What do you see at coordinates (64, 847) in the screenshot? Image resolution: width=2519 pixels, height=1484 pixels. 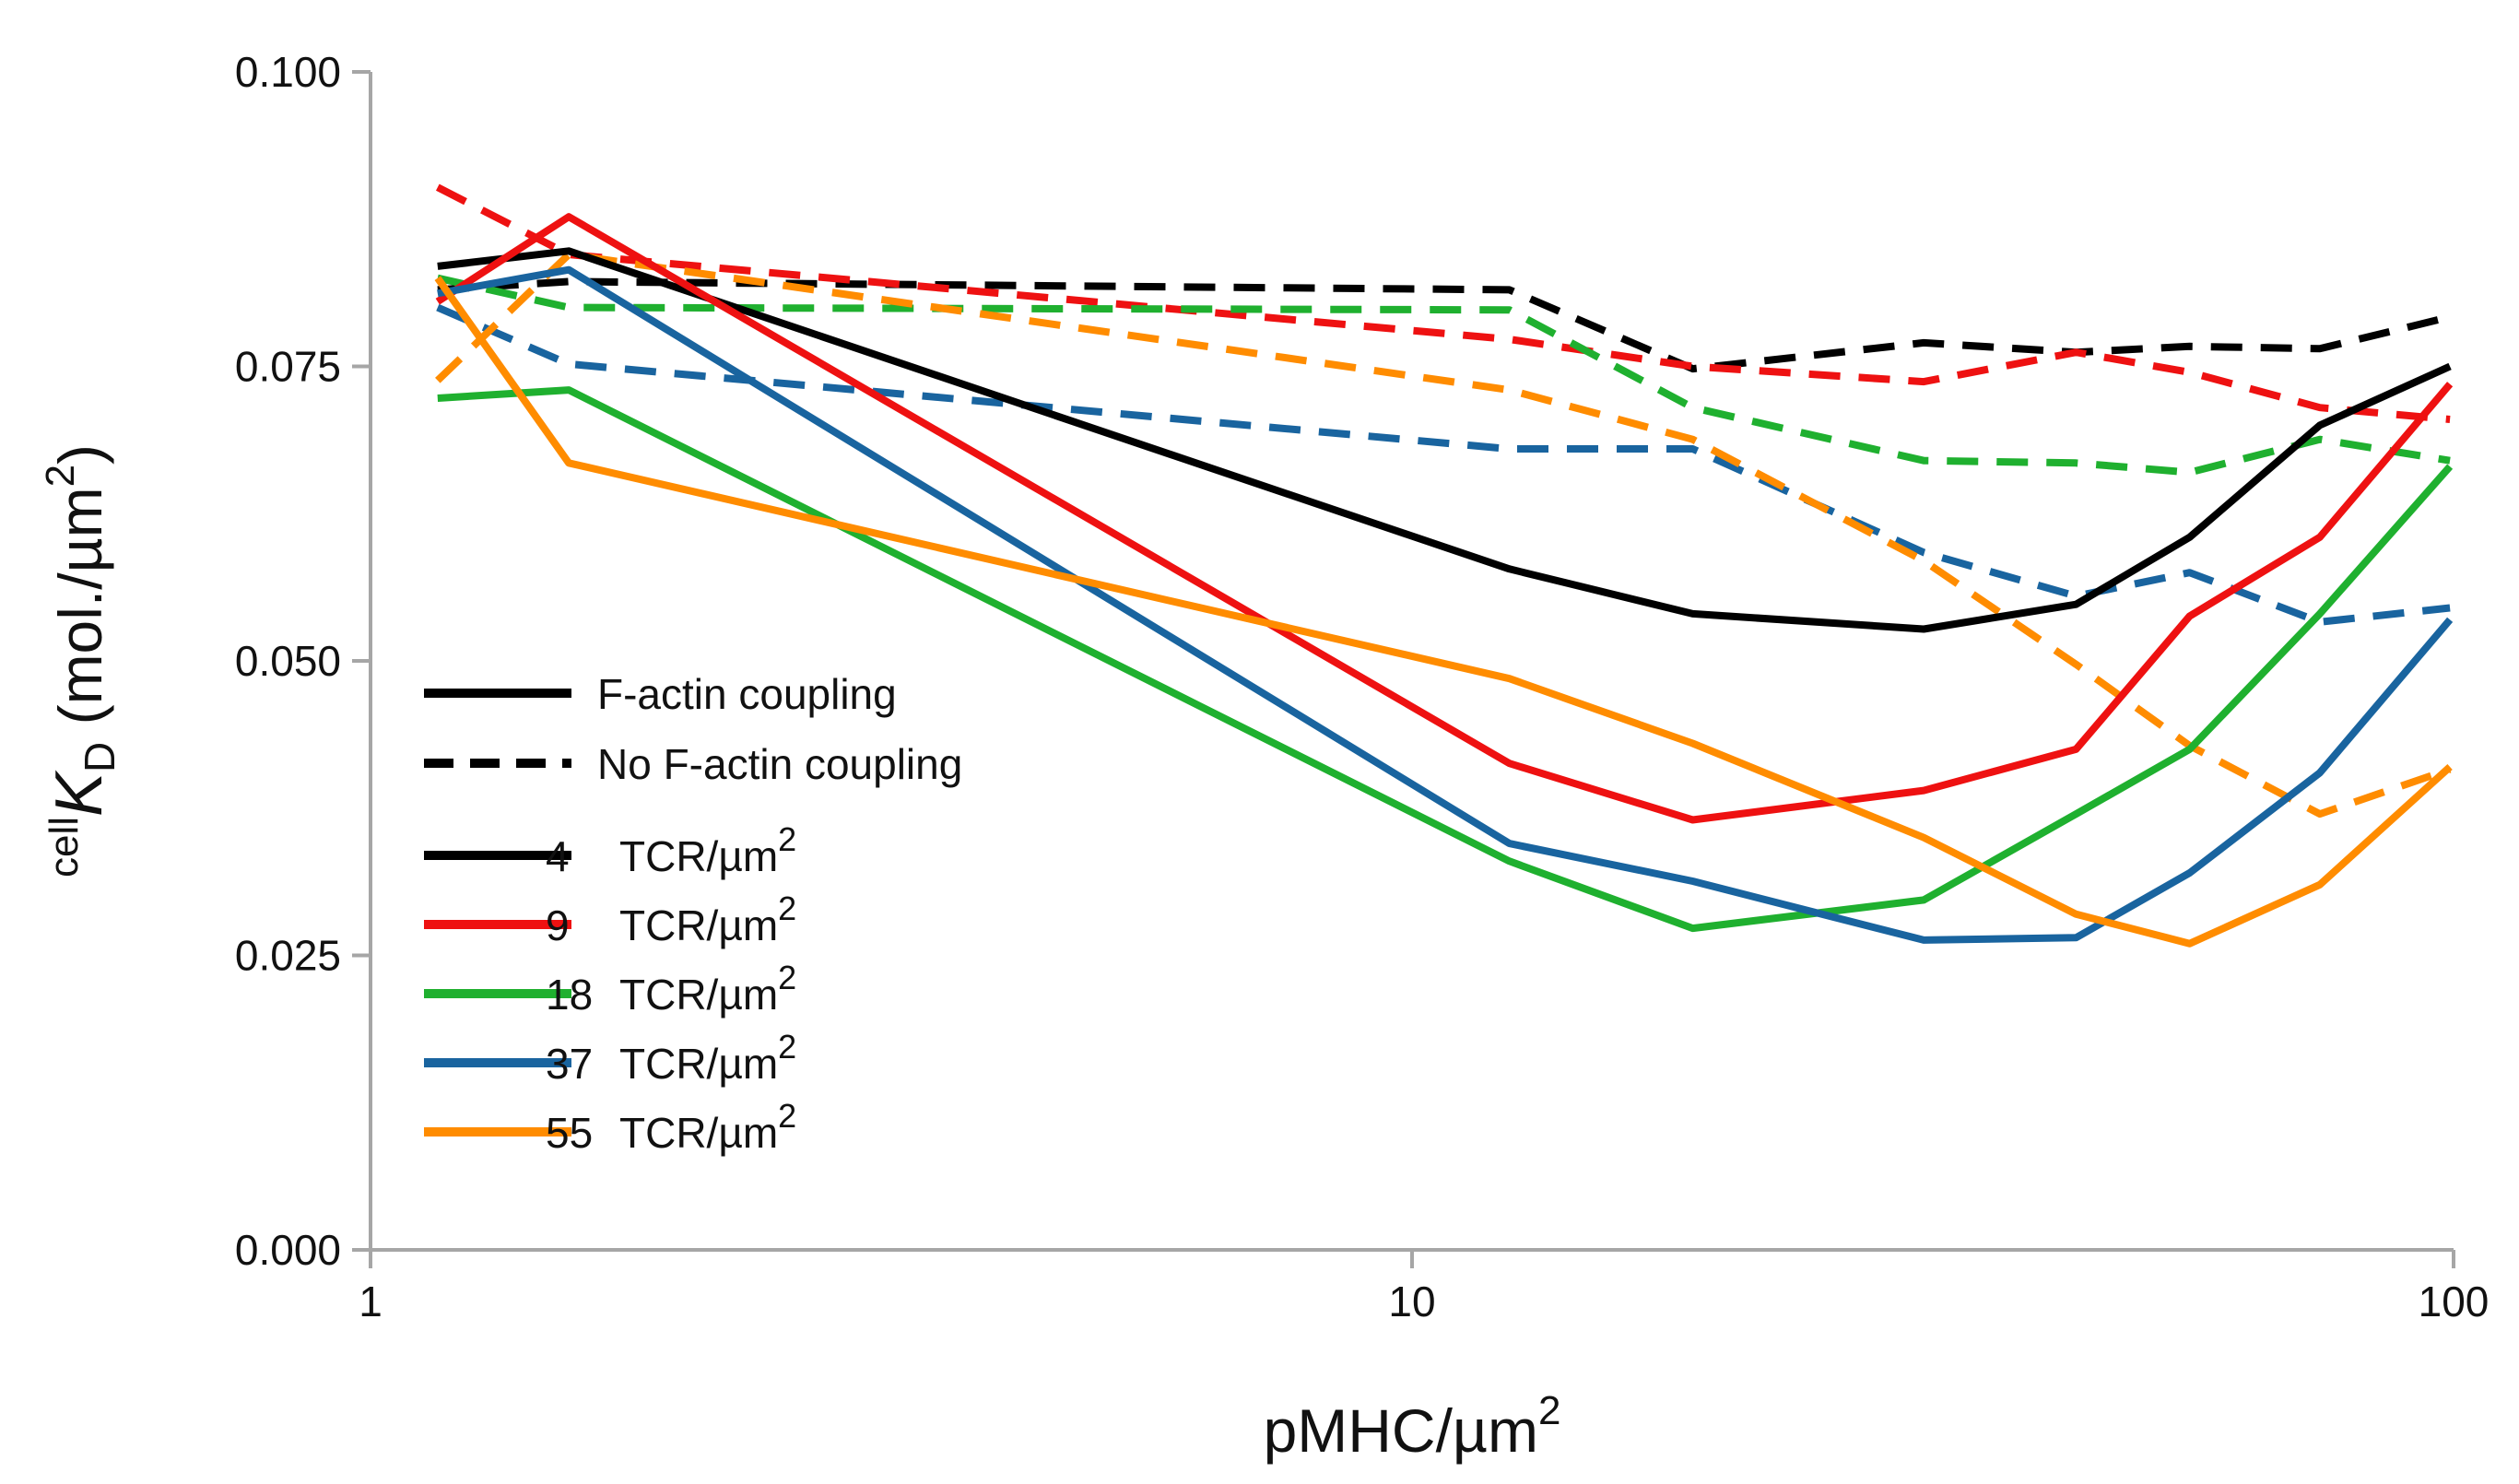 I see `y-axis-title-prefix: cell` at bounding box center [64, 847].